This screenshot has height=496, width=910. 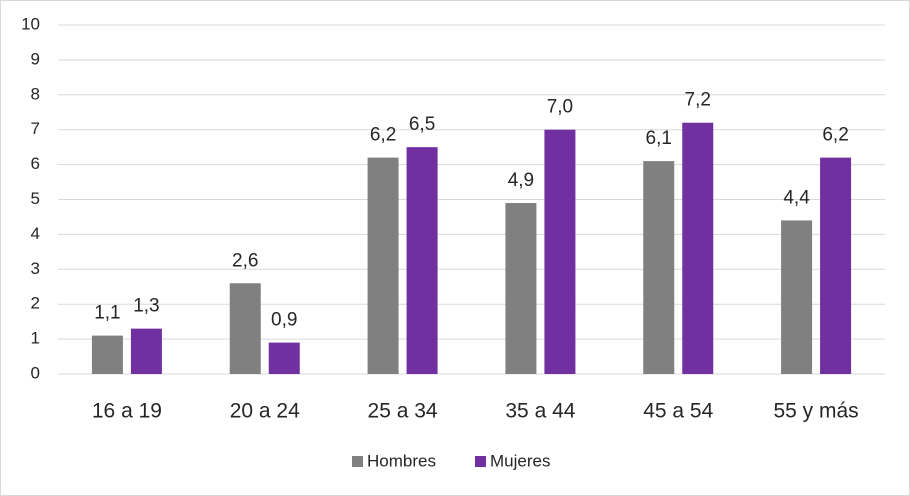 I want to click on value-label: 1,3, so click(x=146, y=306).